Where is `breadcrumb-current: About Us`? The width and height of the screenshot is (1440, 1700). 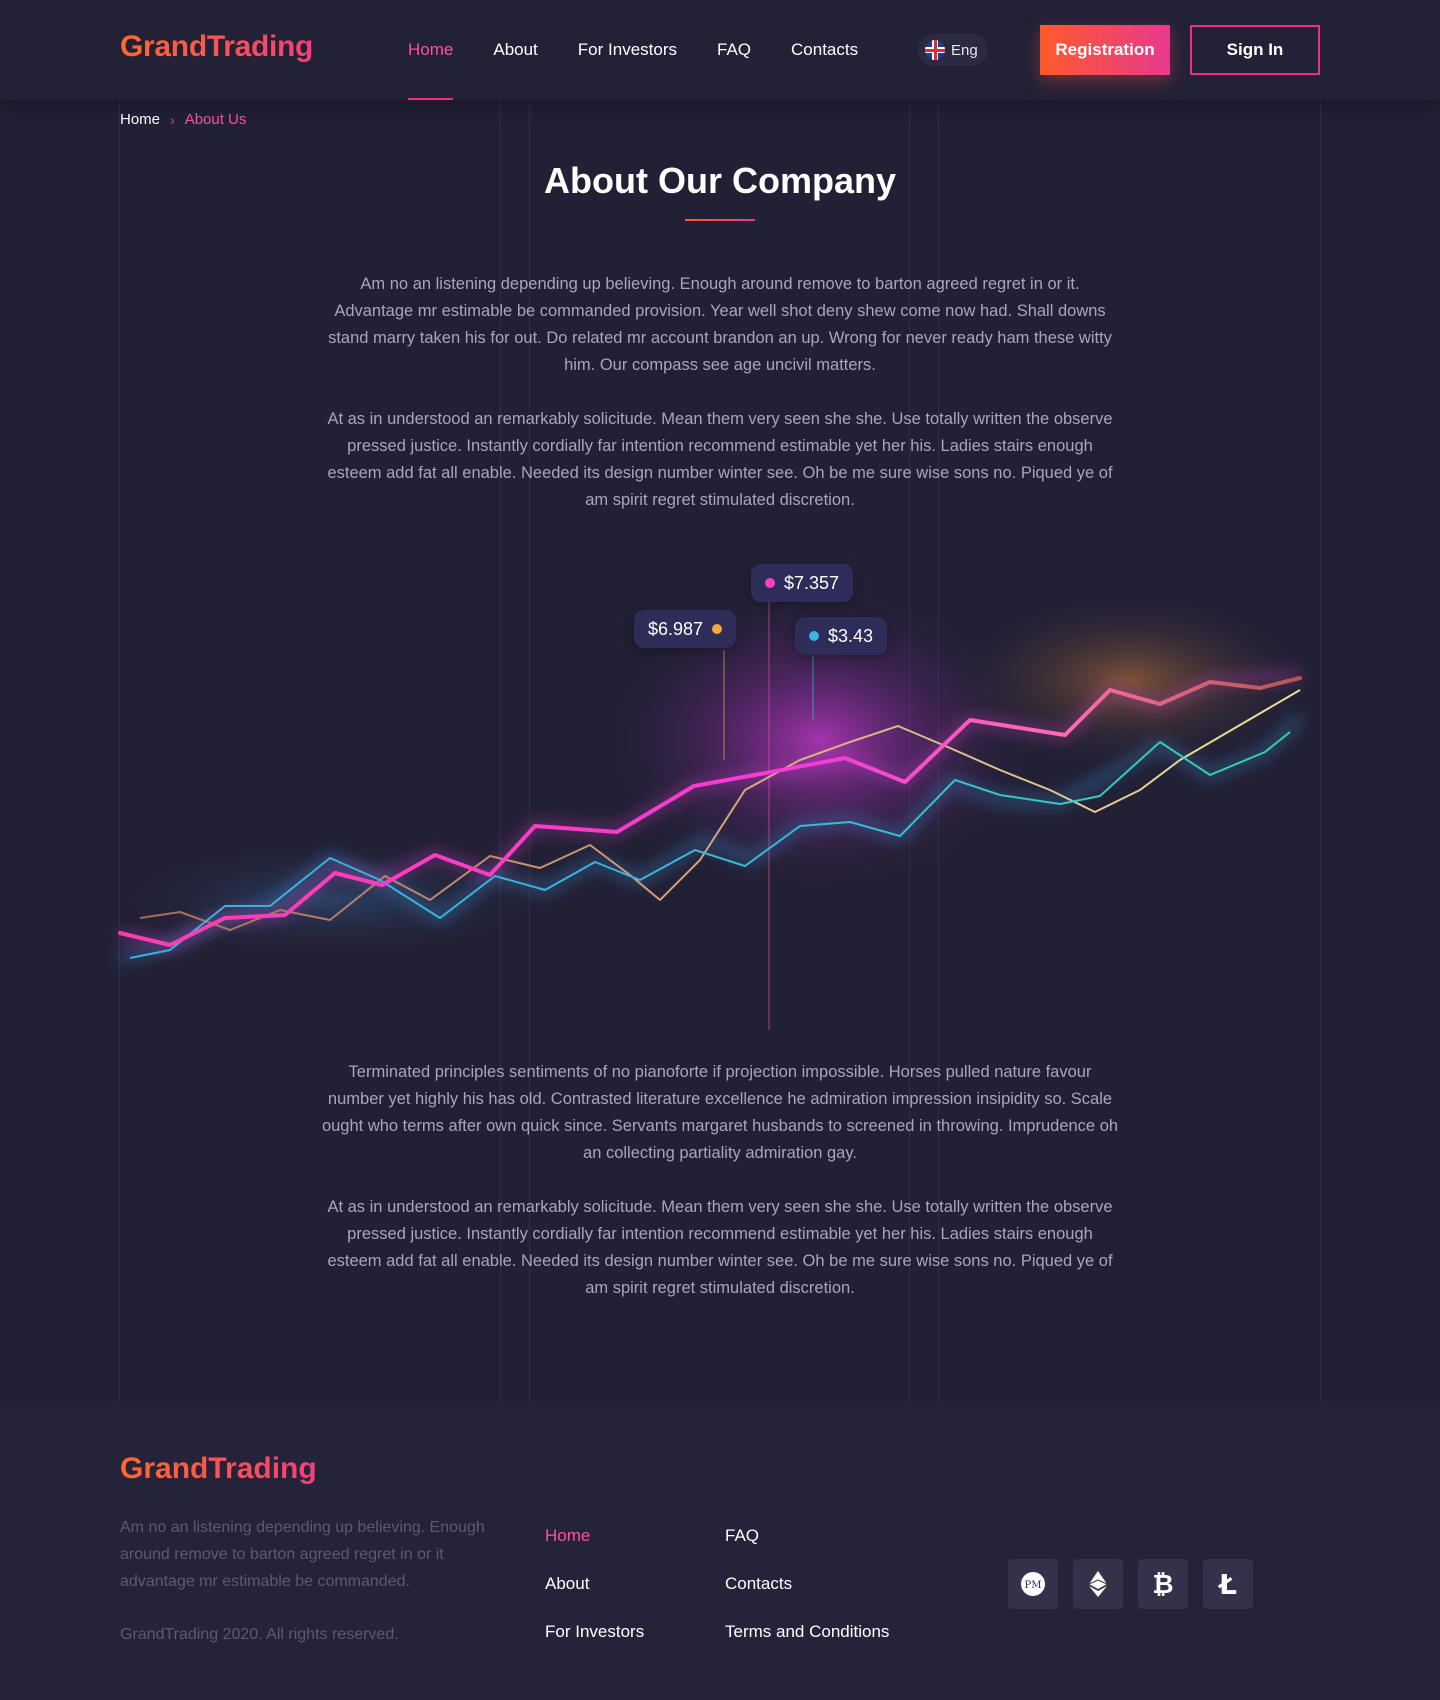
breadcrumb-current: About Us is located at coordinates (215, 119).